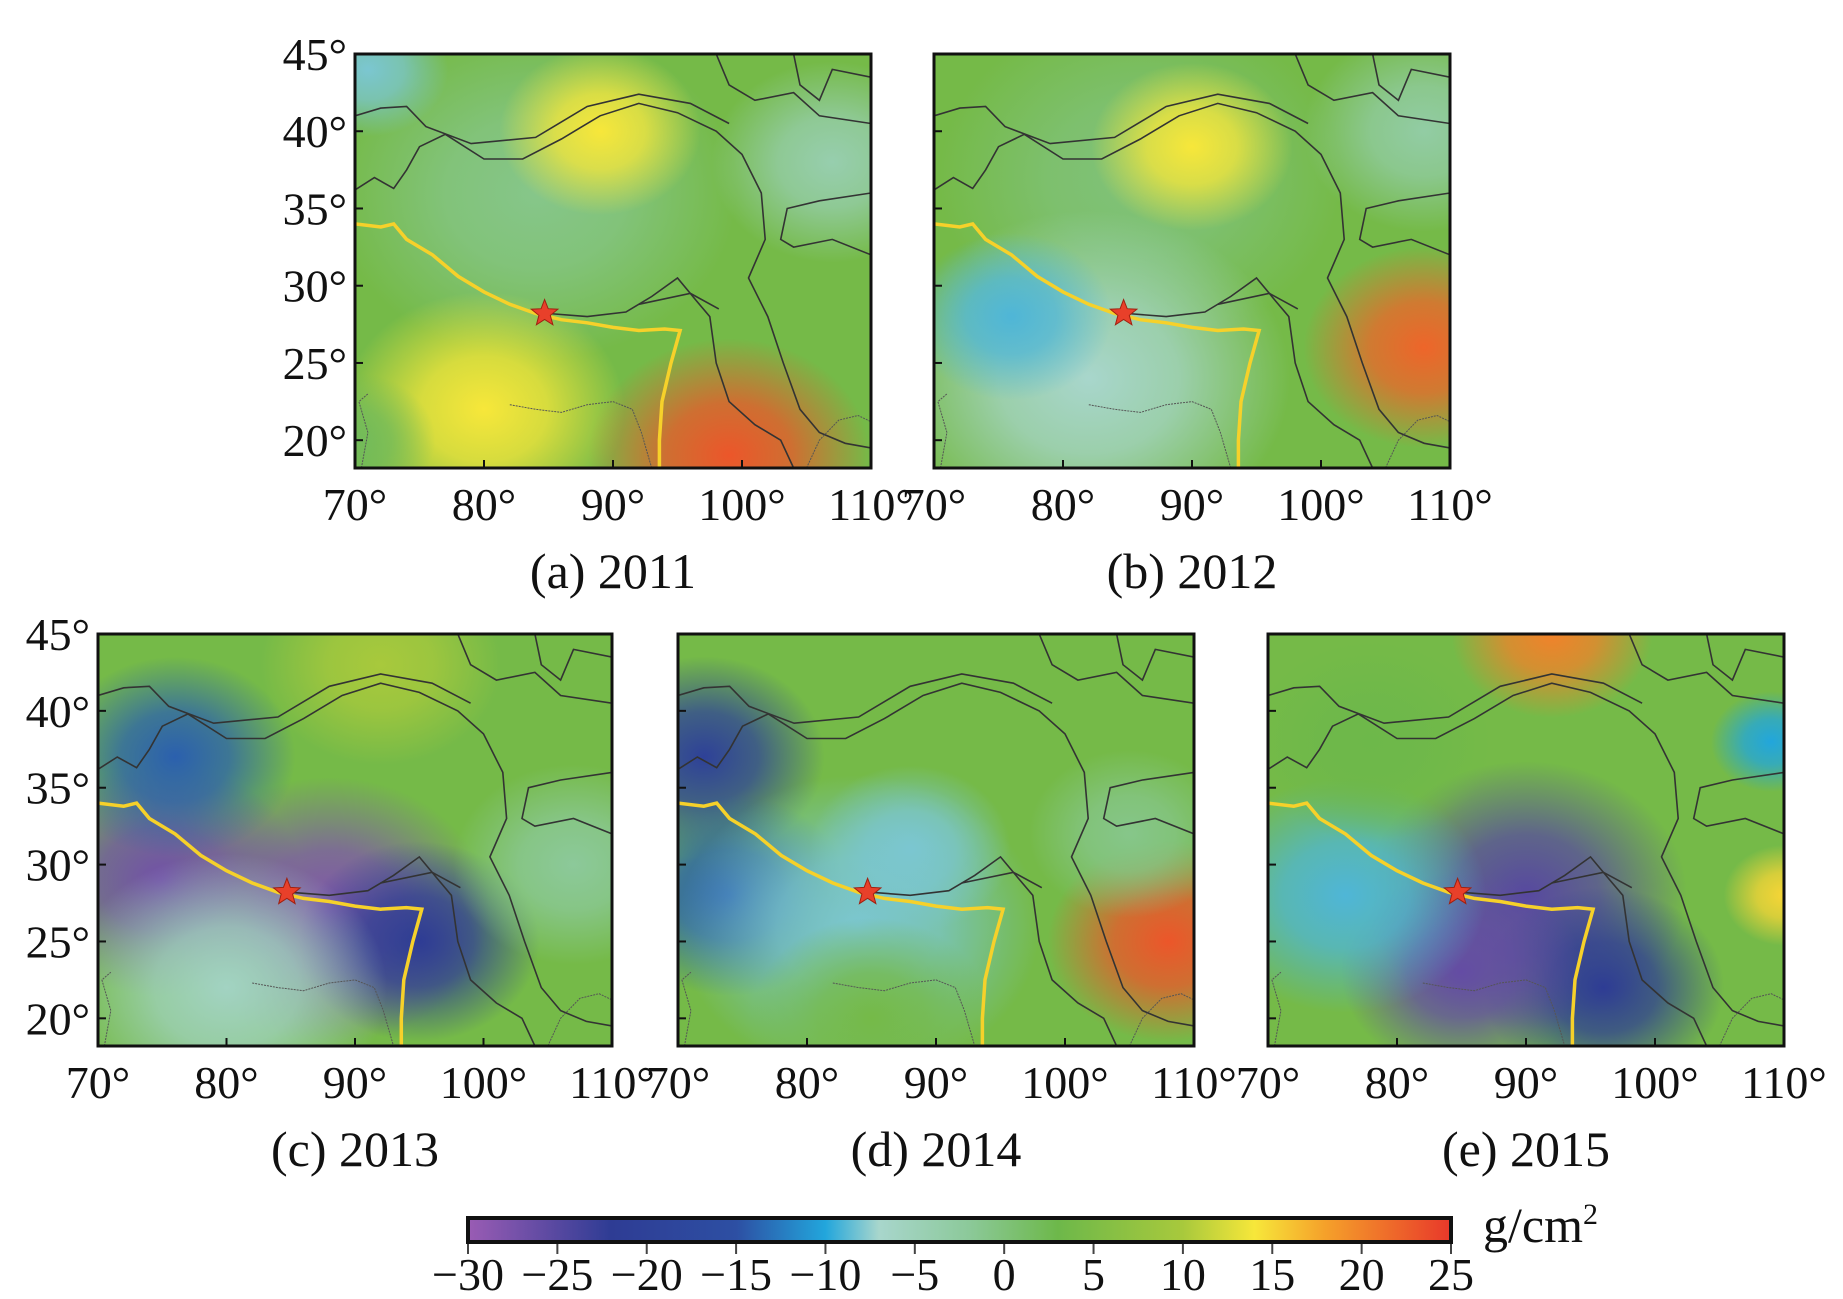 The width and height of the screenshot is (1843, 1299). What do you see at coordinates (315, 208) in the screenshot?
I see `lat-tick-label: 35°` at bounding box center [315, 208].